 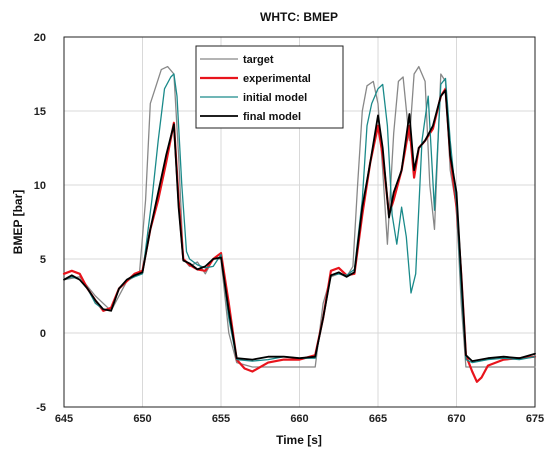 I want to click on y-tick-label: 15, so click(x=40, y=112).